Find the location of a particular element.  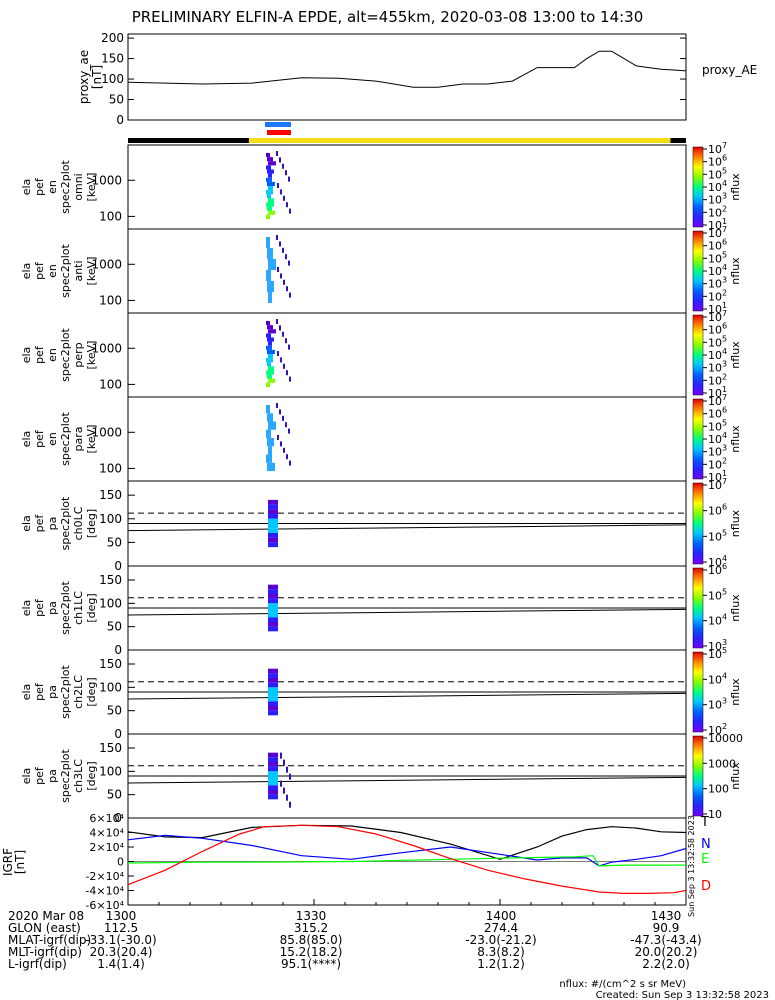

spec-ylabel-line: ch1LC is located at coordinates (78, 608).